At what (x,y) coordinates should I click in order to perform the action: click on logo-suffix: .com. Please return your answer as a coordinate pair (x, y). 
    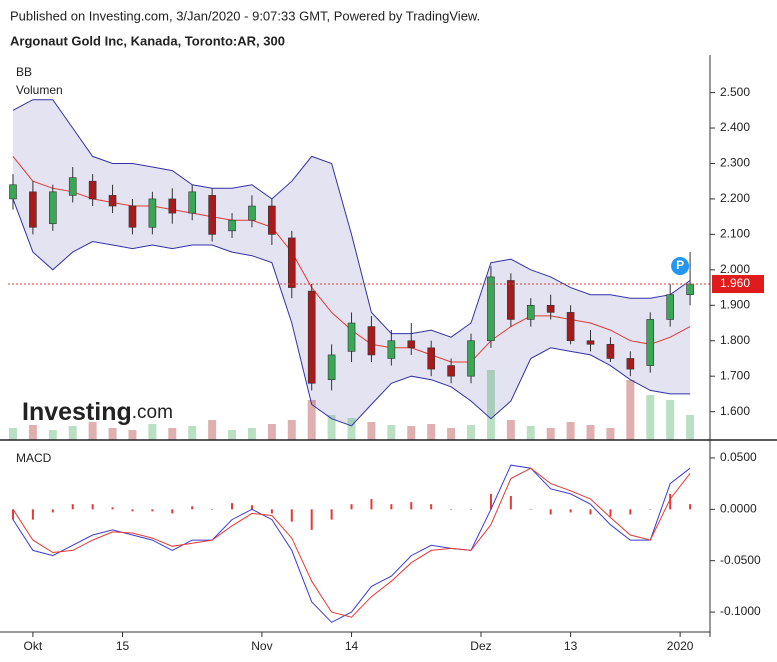
    Looking at the image, I should click on (152, 412).